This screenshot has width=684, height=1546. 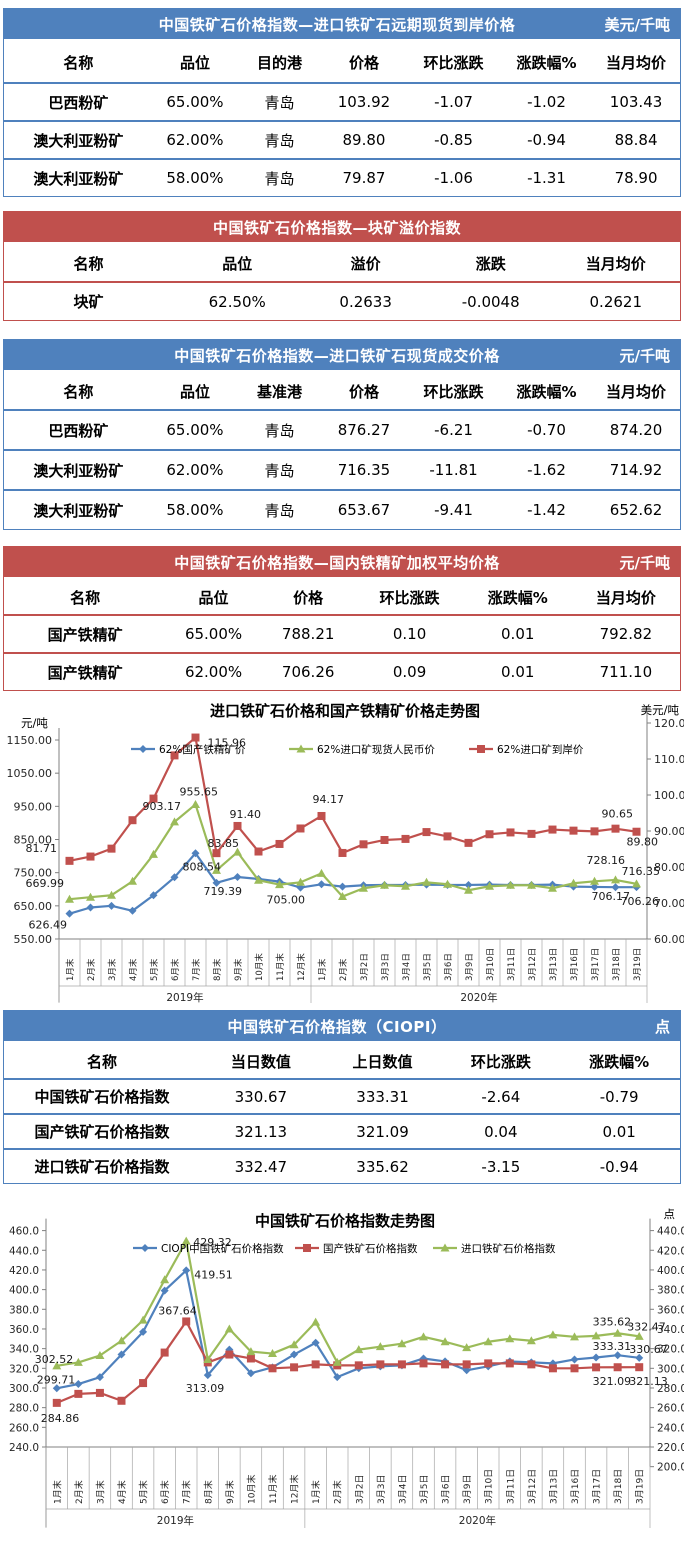 I want to click on column-header: 涨跌幅%, so click(x=517, y=598).